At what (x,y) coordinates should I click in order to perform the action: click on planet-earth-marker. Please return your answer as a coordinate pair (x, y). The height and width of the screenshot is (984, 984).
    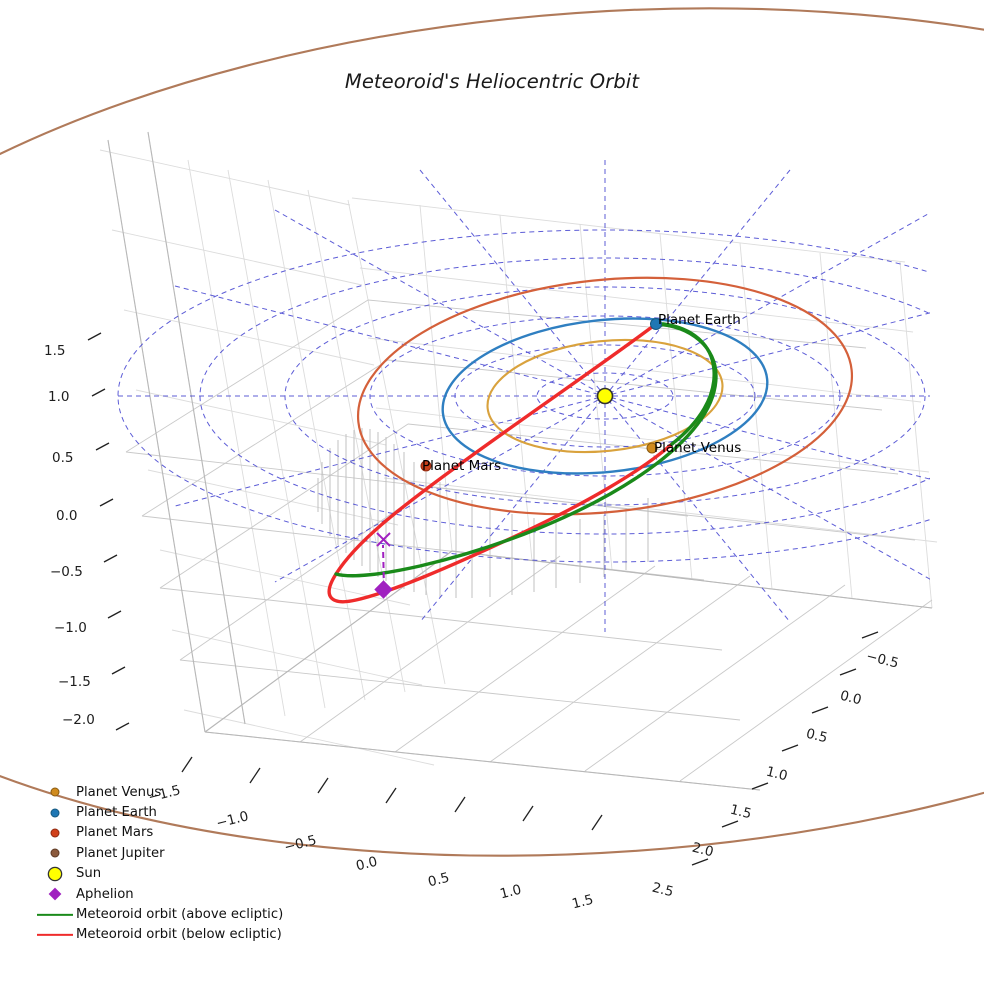
    Looking at the image, I should click on (656, 324).